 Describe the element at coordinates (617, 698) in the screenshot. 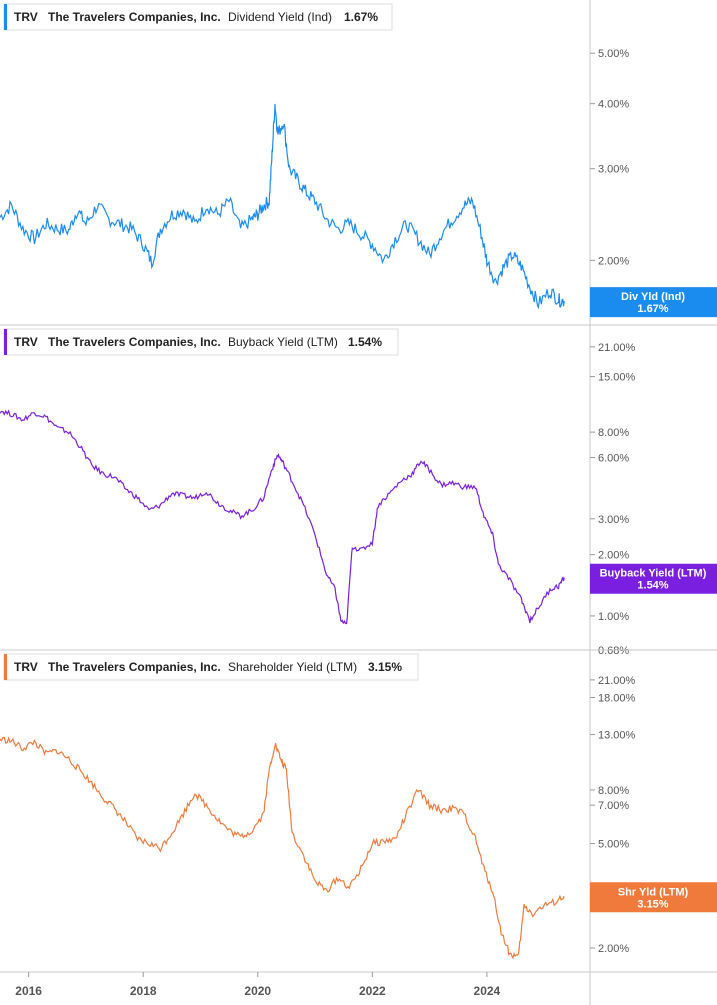

I see `y-tick-label: 18.00%` at that location.